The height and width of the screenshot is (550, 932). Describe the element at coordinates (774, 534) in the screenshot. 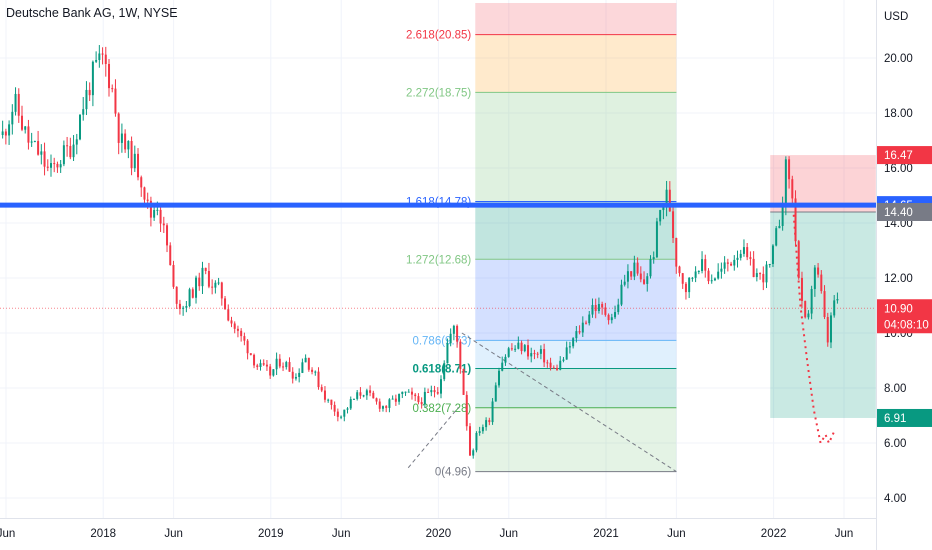

I see `time-tick-label: 2022` at that location.